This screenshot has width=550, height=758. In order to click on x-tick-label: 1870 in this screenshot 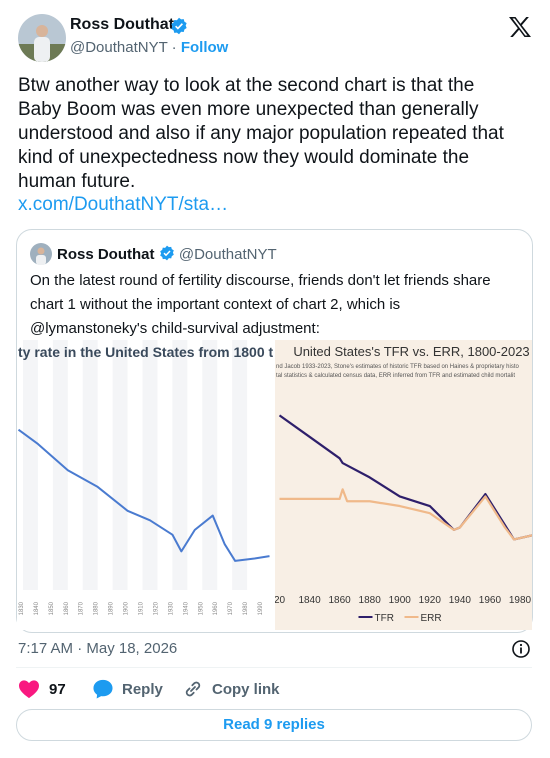, I will do `click(82, 608)`.